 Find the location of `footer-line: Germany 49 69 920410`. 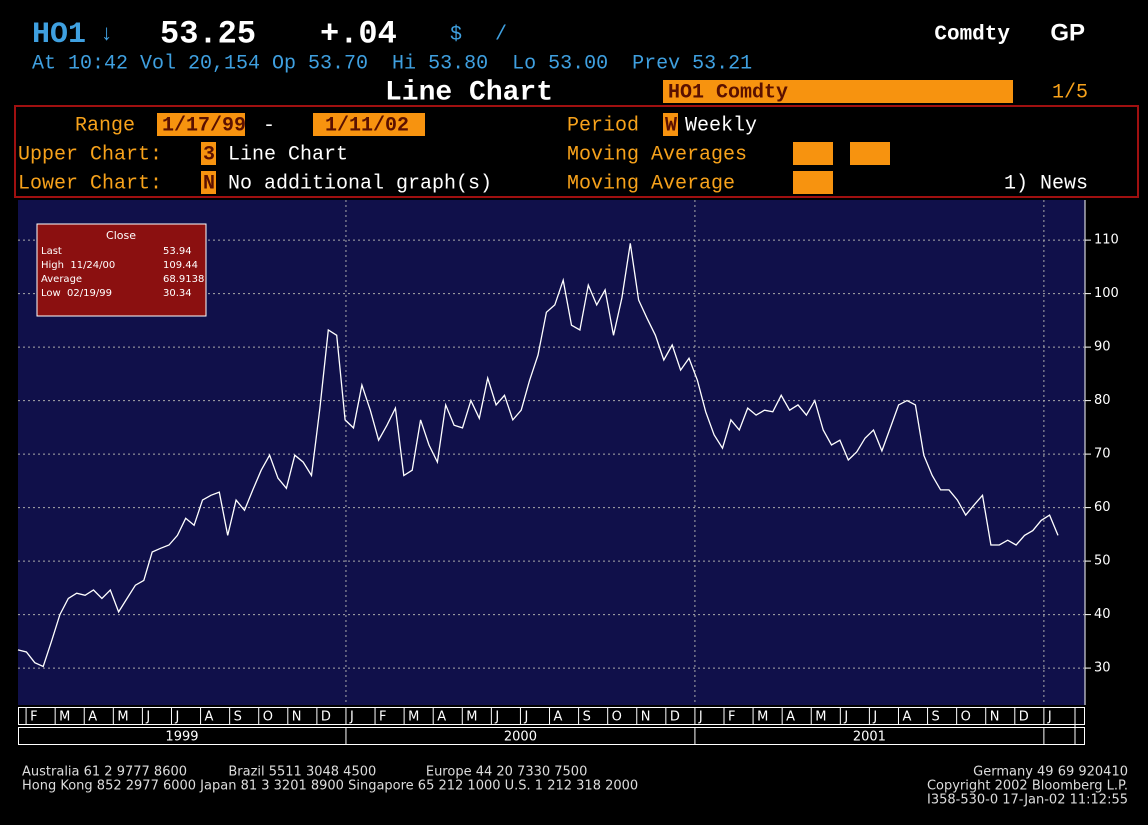

footer-line: Germany 49 69 920410 is located at coordinates (1050, 772).